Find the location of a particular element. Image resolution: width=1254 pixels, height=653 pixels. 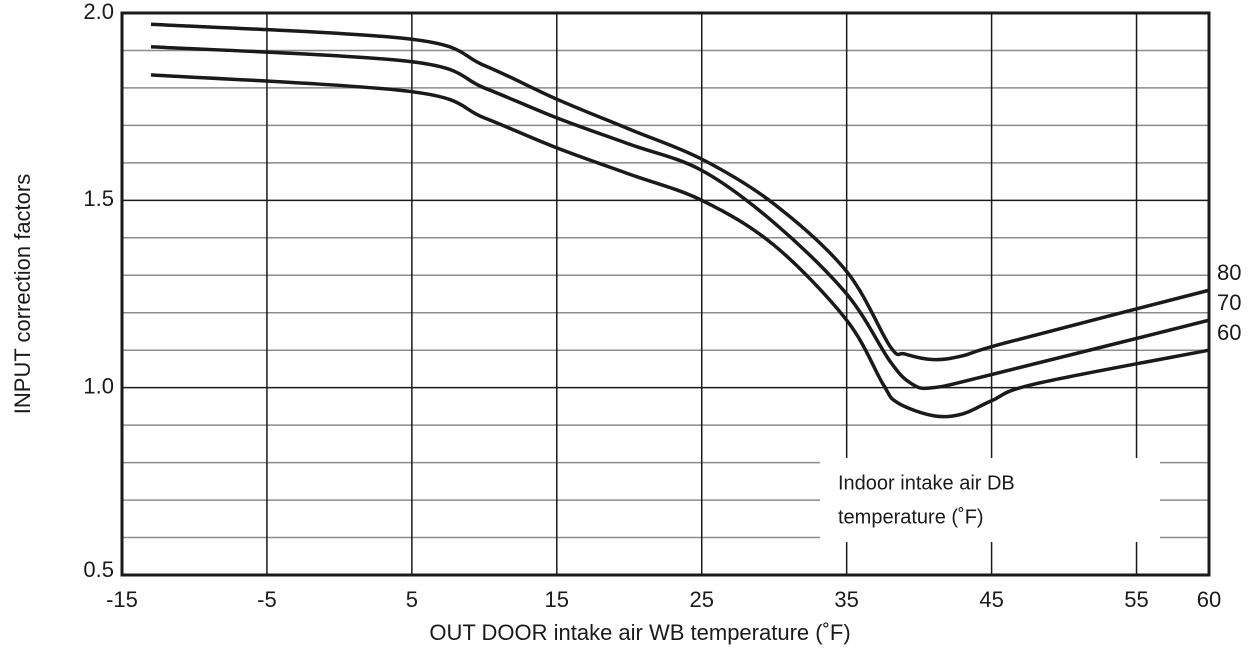

x-tick-label: 35 is located at coordinates (846, 599).